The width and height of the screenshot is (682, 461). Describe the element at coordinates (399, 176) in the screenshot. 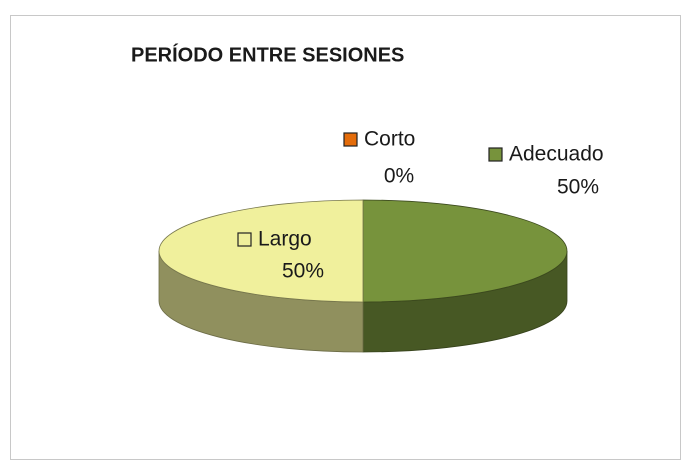

I see `value-label: 0%` at that location.